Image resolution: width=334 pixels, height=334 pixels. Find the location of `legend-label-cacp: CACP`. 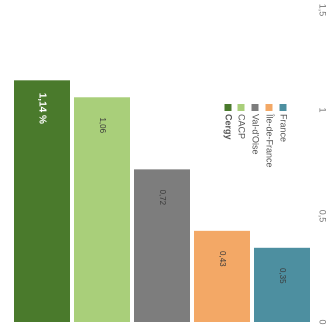

legend-label-cacp: CACP is located at coordinates (242, 126).